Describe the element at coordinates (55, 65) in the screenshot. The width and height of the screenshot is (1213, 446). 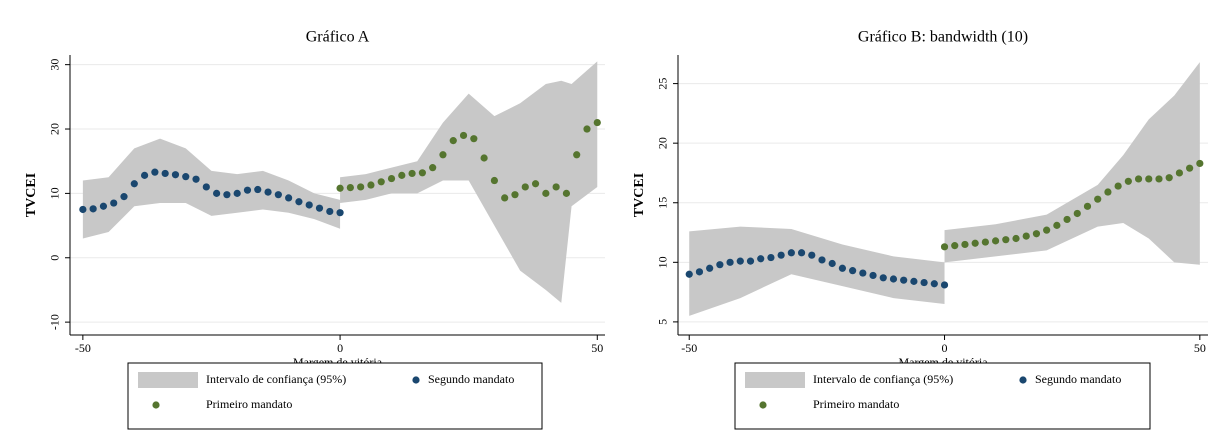
I see `y-tick-label: 30` at that location.